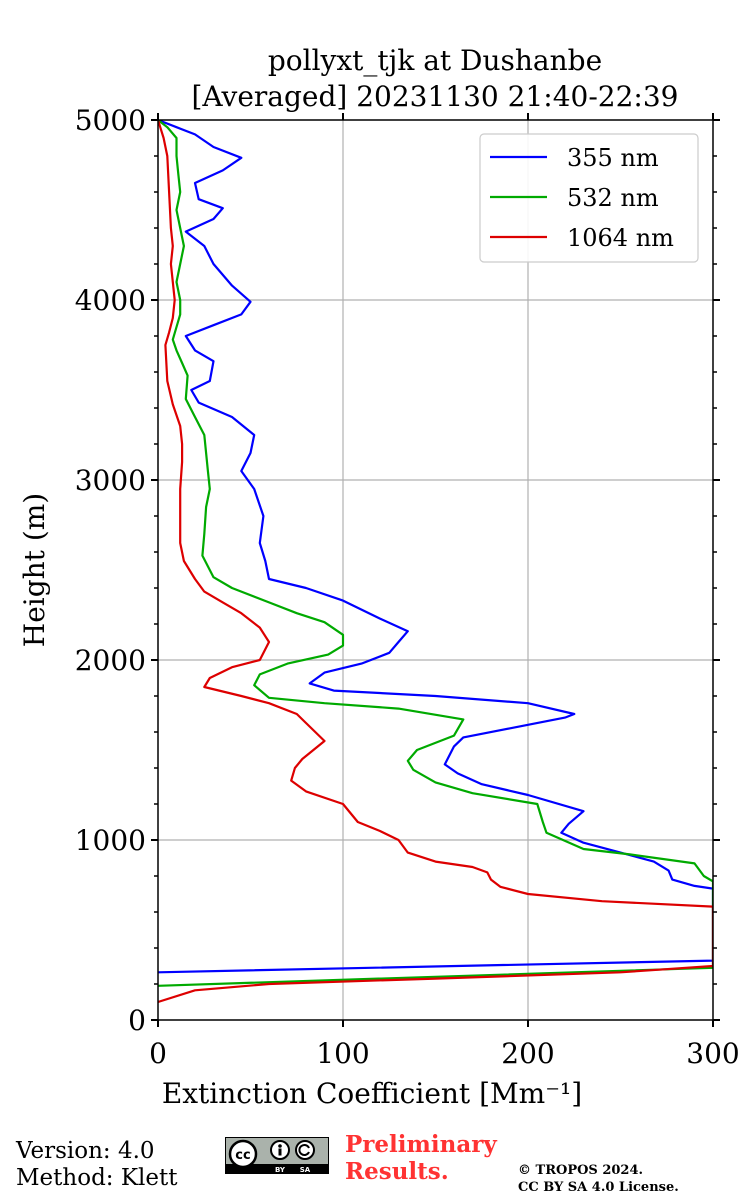 The height and width of the screenshot is (1200, 750). Describe the element at coordinates (242, 1155) in the screenshot. I see `cc-text: cc` at that location.